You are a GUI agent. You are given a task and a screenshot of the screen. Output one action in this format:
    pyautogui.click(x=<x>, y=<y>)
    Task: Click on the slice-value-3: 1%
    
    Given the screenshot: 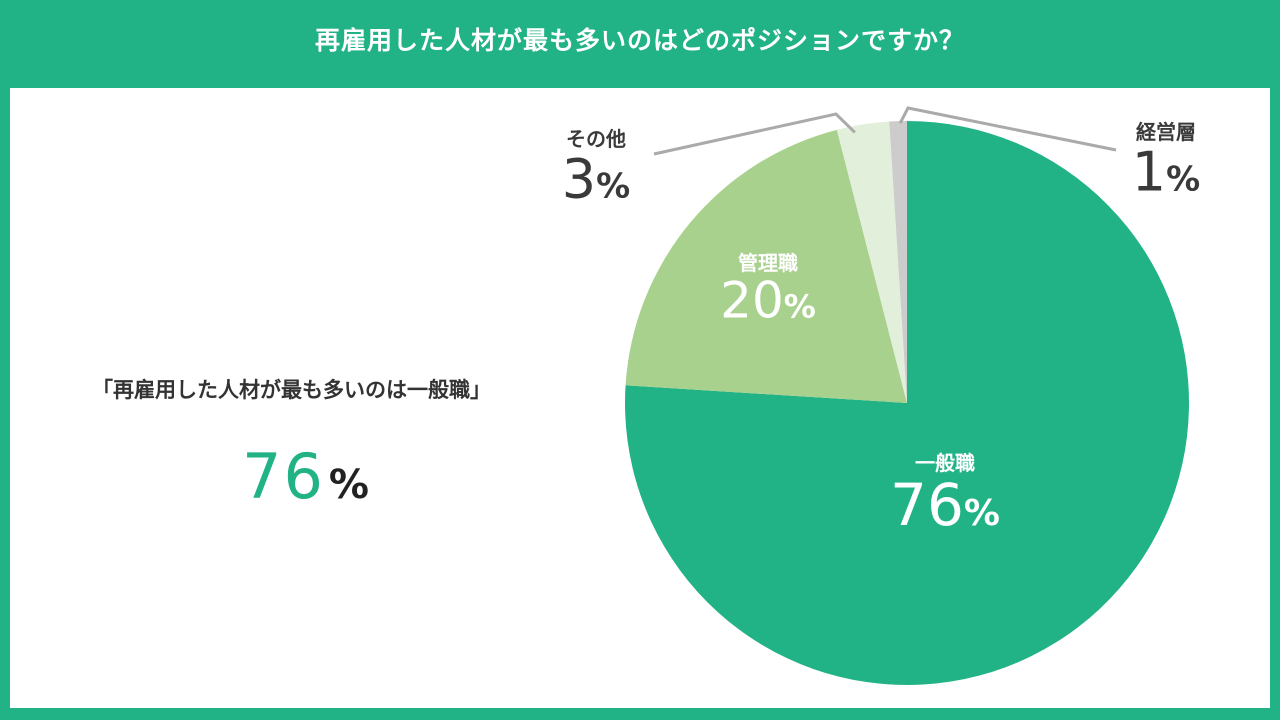 What is the action you would take?
    pyautogui.click(x=1166, y=171)
    